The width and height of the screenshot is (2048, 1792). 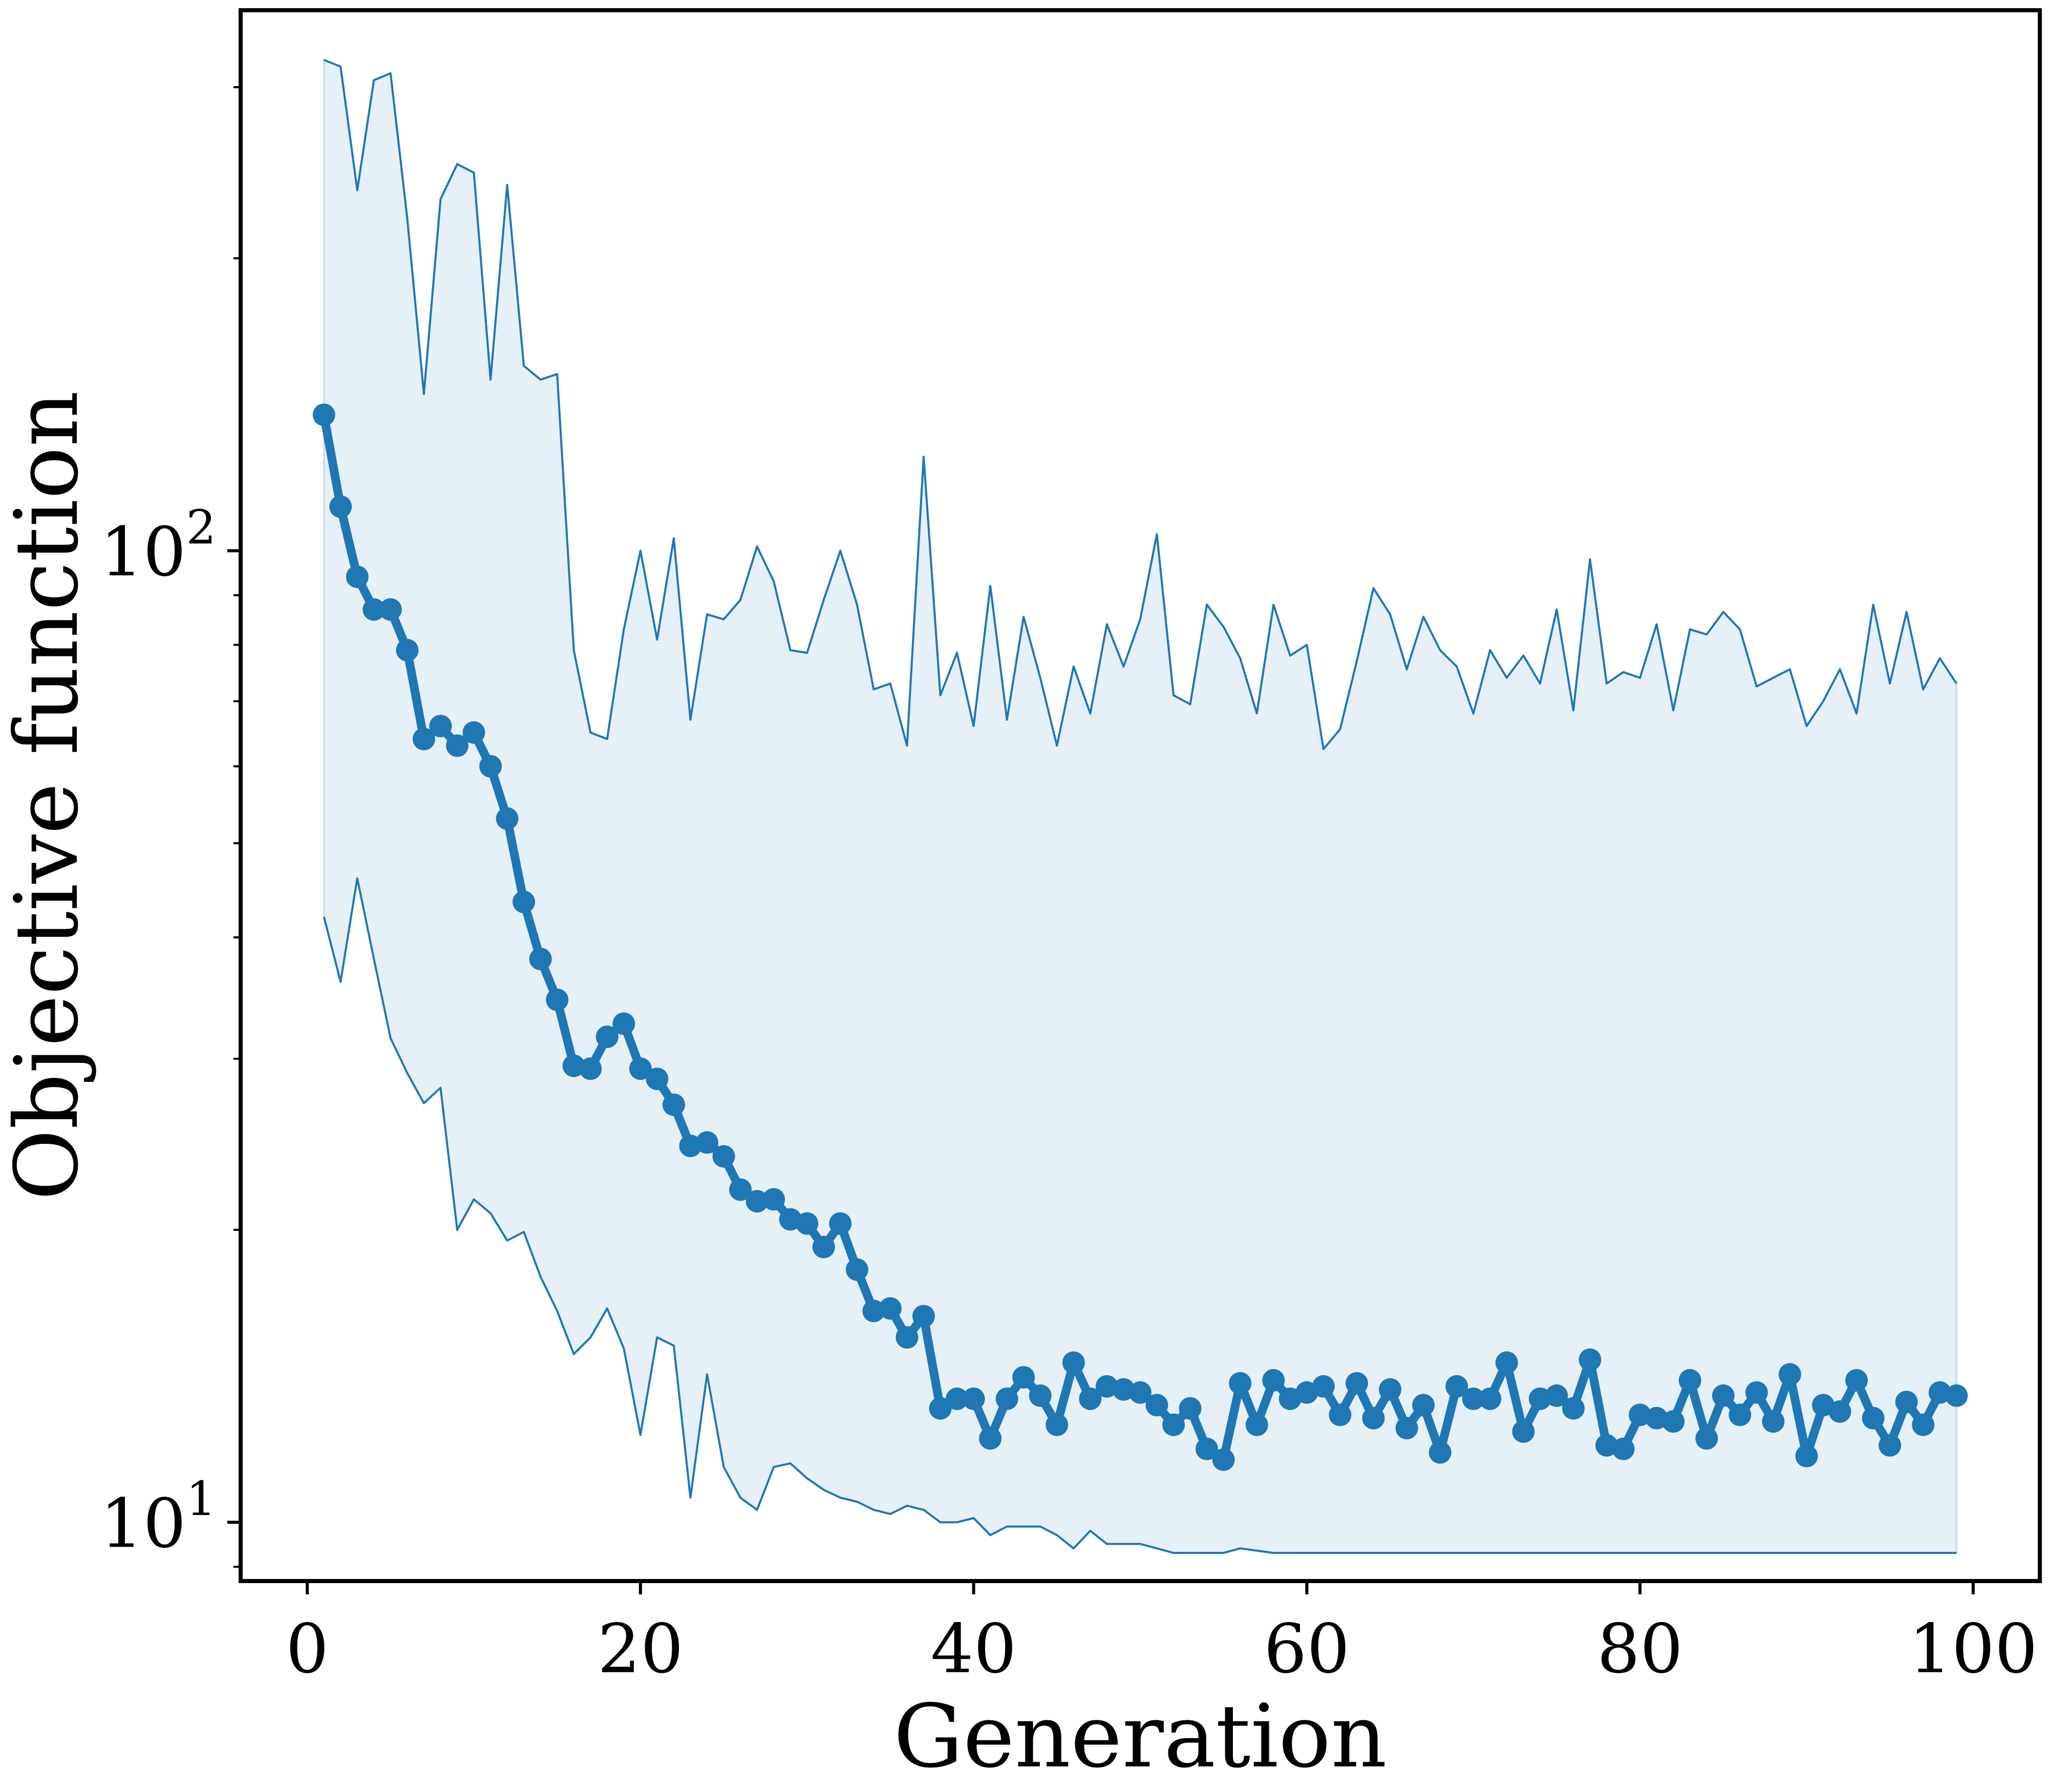 What do you see at coordinates (158, 1517) in the screenshot?
I see `y-tick-label: 10¹` at bounding box center [158, 1517].